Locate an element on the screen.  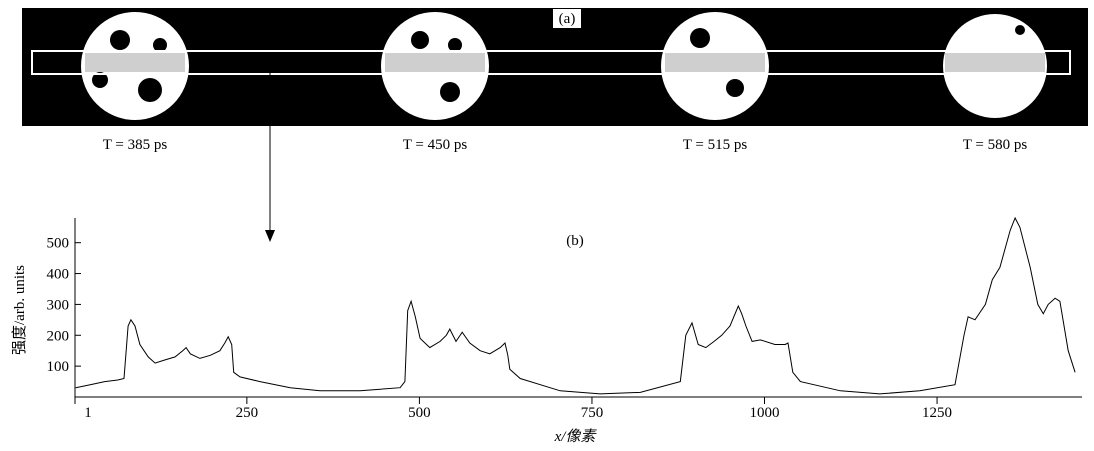
panel-label: (a) is located at coordinates (567, 19).